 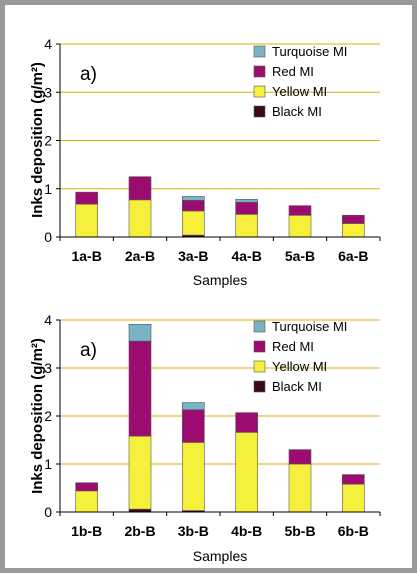 I want to click on bar-turquoise-mi-3a-B, so click(x=193, y=198).